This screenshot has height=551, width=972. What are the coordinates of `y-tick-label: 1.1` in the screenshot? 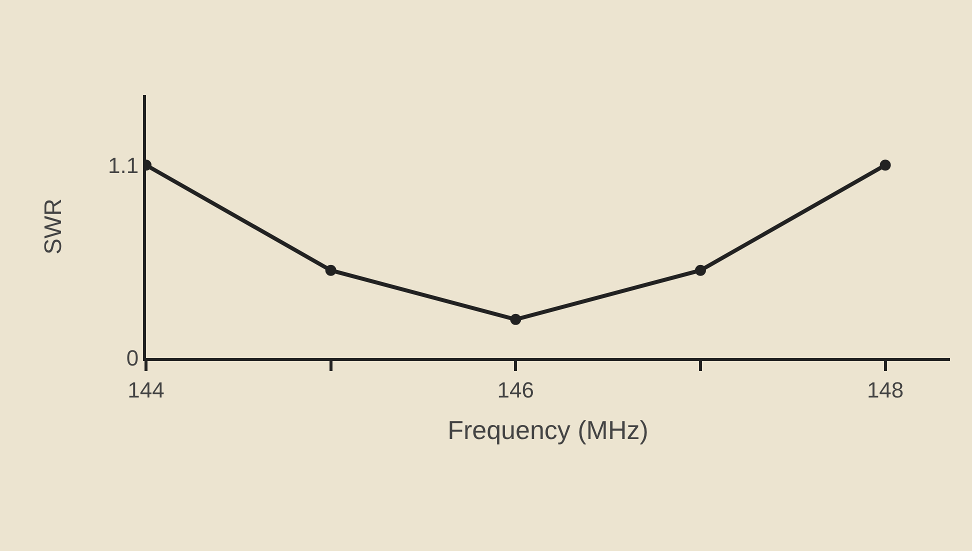 It's located at (123, 165).